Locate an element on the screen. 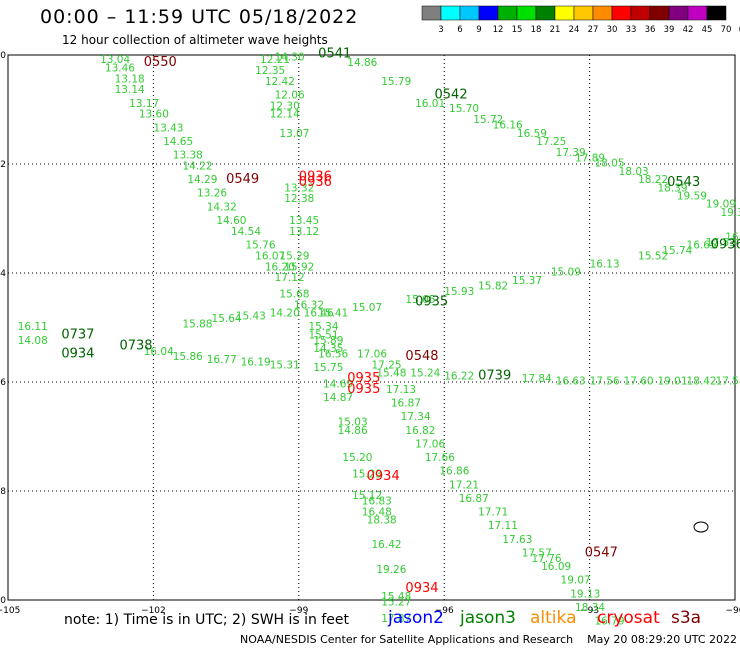 The image size is (740, 650). wave-height-label: 13.38 is located at coordinates (188, 156).